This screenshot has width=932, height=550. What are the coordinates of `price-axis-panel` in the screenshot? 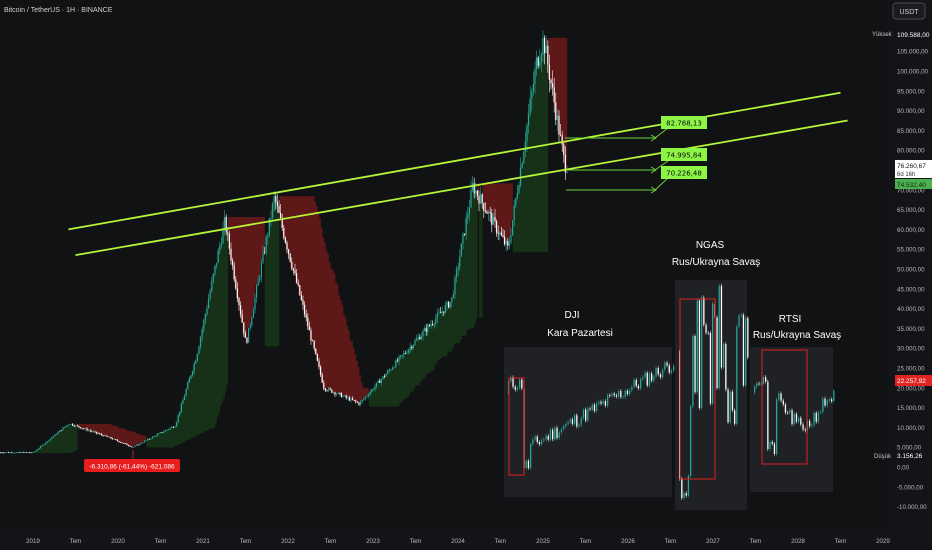 It's located at (910, 275).